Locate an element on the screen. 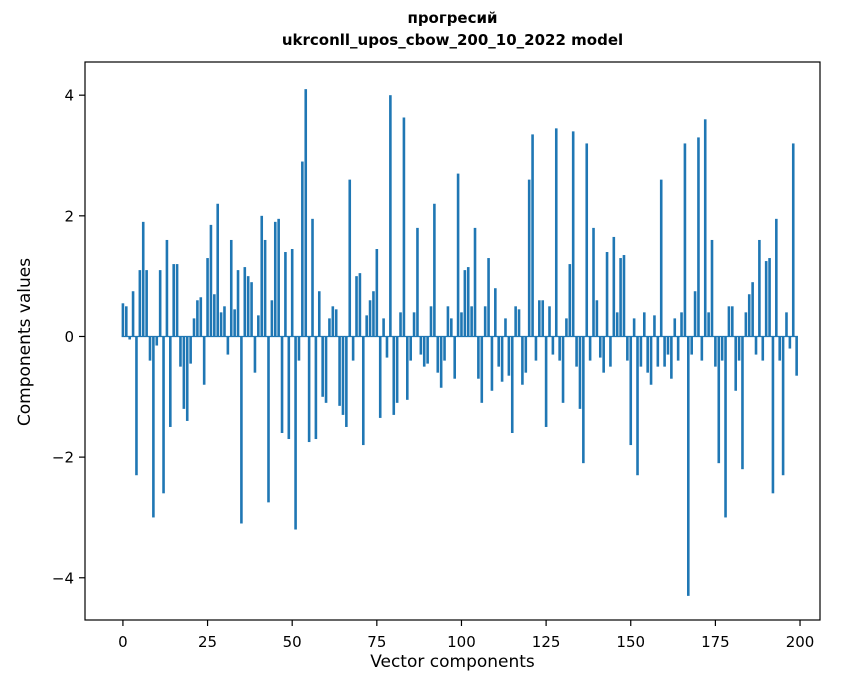 This screenshot has height=696, width=847. x-tick-label: 25 is located at coordinates (207, 642).